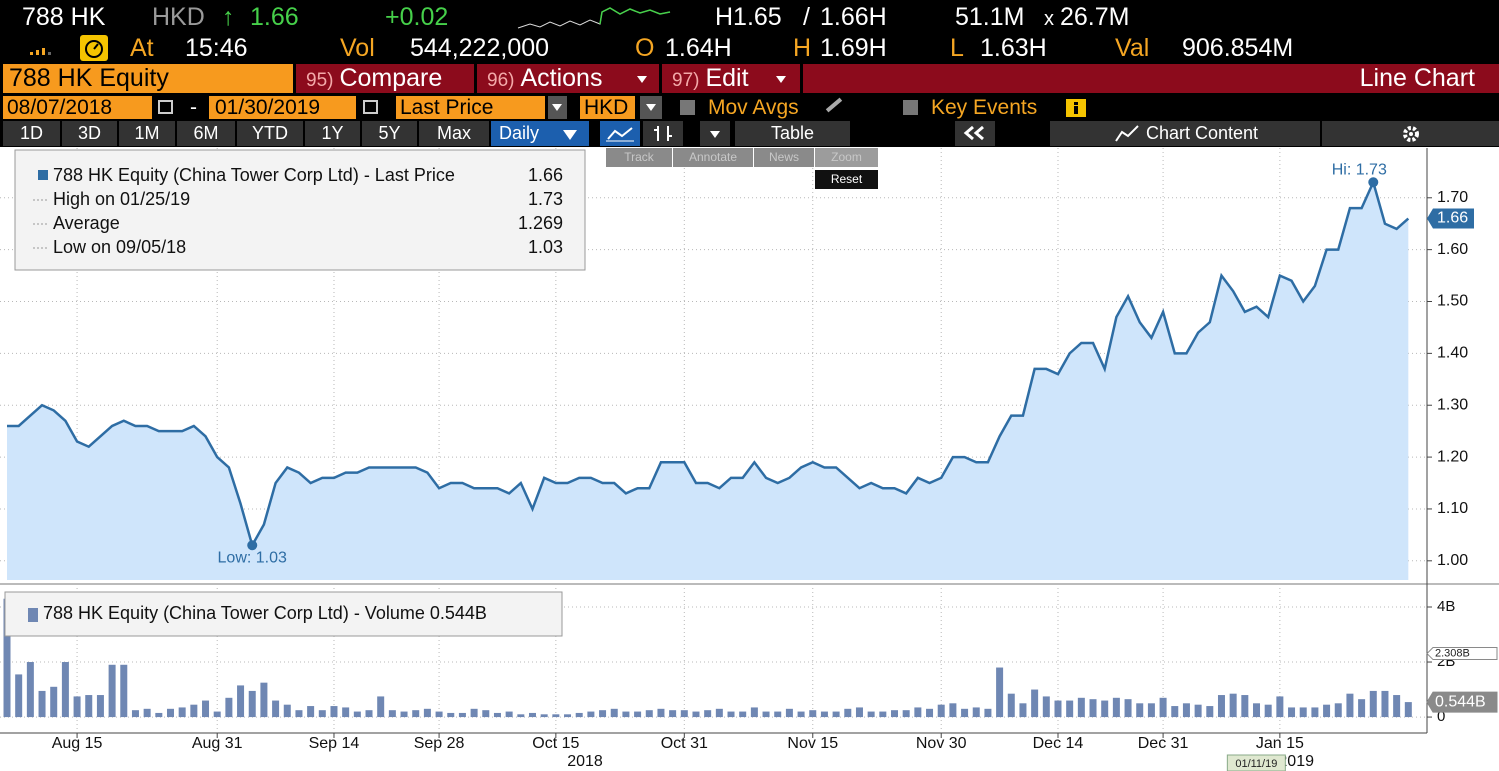  What do you see at coordinates (846, 157) in the screenshot?
I see `tool-button: Zoom` at bounding box center [846, 157].